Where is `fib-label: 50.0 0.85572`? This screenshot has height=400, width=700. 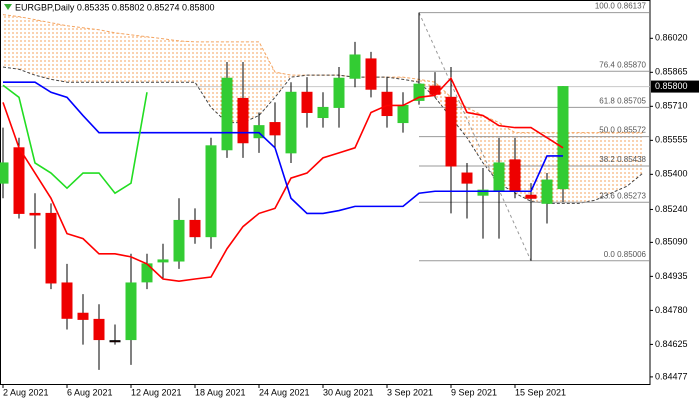
fib-label: 50.0 0.85572 is located at coordinates (622, 130).